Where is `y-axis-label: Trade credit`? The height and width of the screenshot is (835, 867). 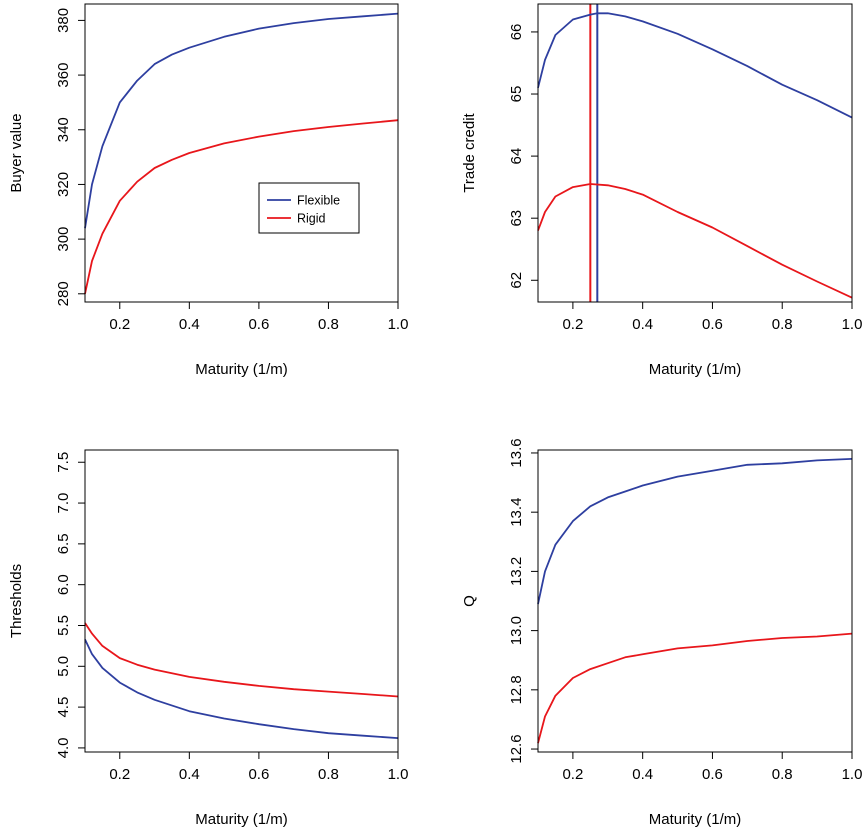
y-axis-label: Trade credit is located at coordinates (469, 152).